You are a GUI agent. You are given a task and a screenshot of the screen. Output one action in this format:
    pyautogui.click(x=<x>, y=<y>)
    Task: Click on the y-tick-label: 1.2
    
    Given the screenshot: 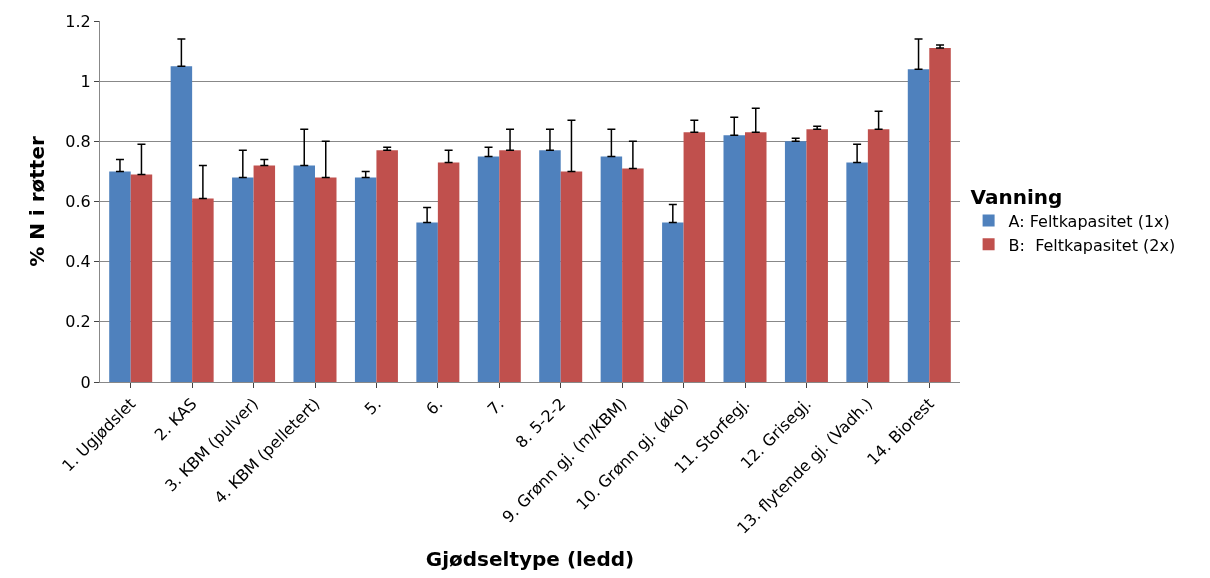 What is the action you would take?
    pyautogui.click(x=78, y=21)
    